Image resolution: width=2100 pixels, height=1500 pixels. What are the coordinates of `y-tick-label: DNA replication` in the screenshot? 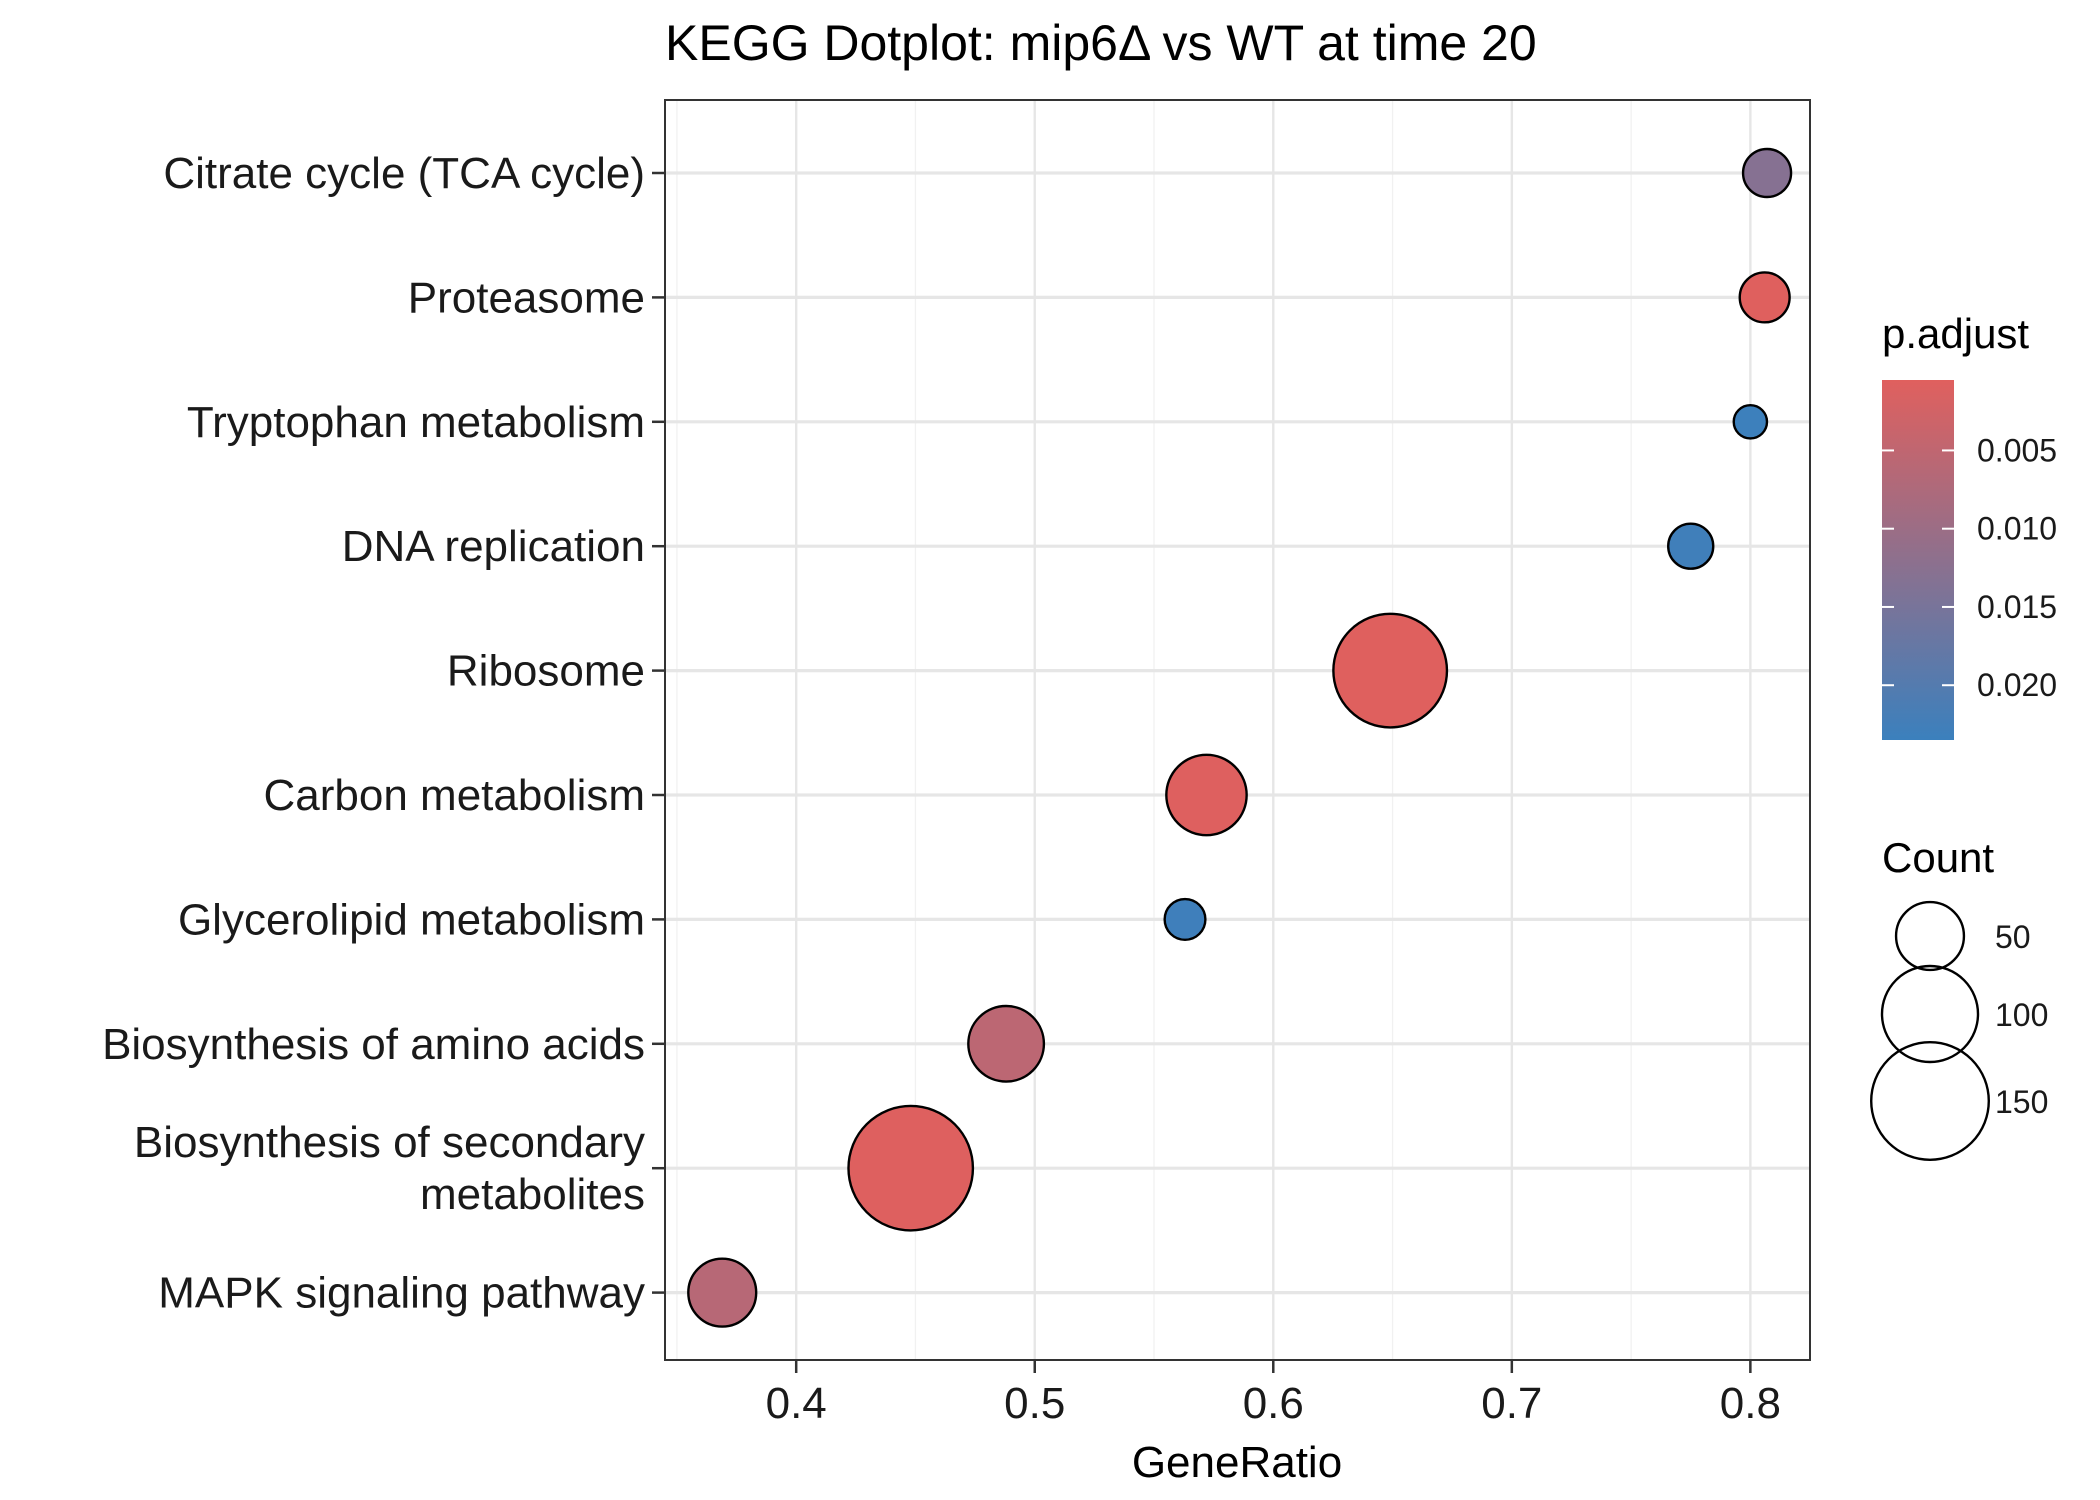 It's located at (493, 546).